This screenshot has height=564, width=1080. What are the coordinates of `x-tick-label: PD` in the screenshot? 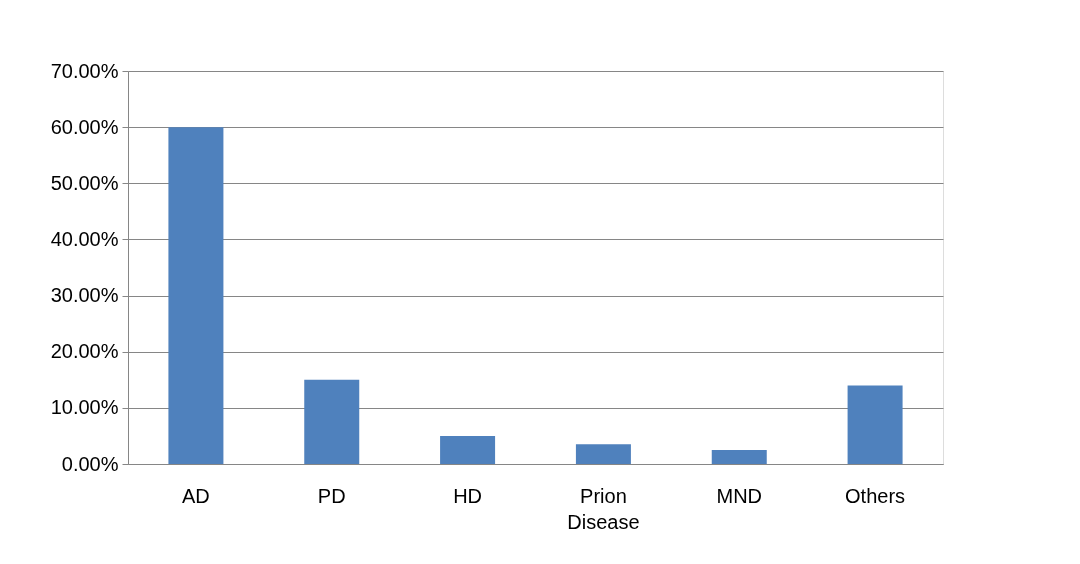 It's located at (331, 495).